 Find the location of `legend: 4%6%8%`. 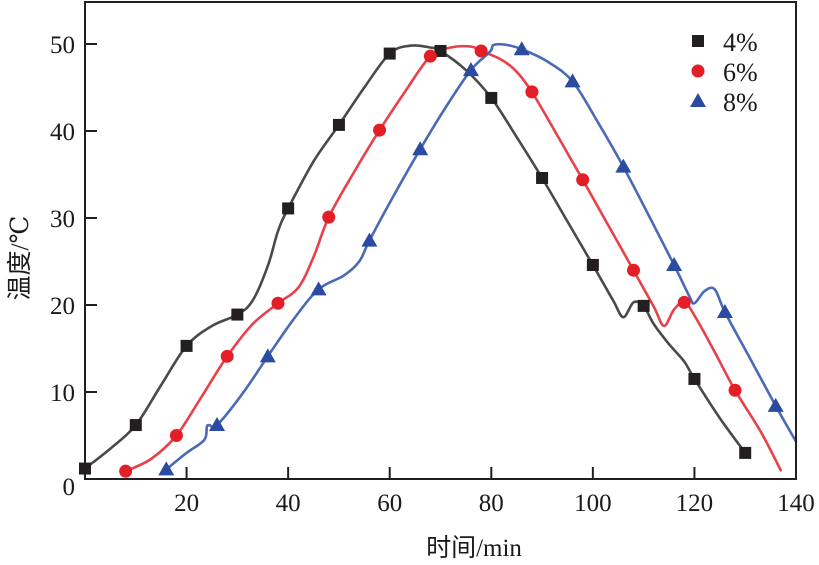

legend: 4%6%8% is located at coordinates (724, 72).